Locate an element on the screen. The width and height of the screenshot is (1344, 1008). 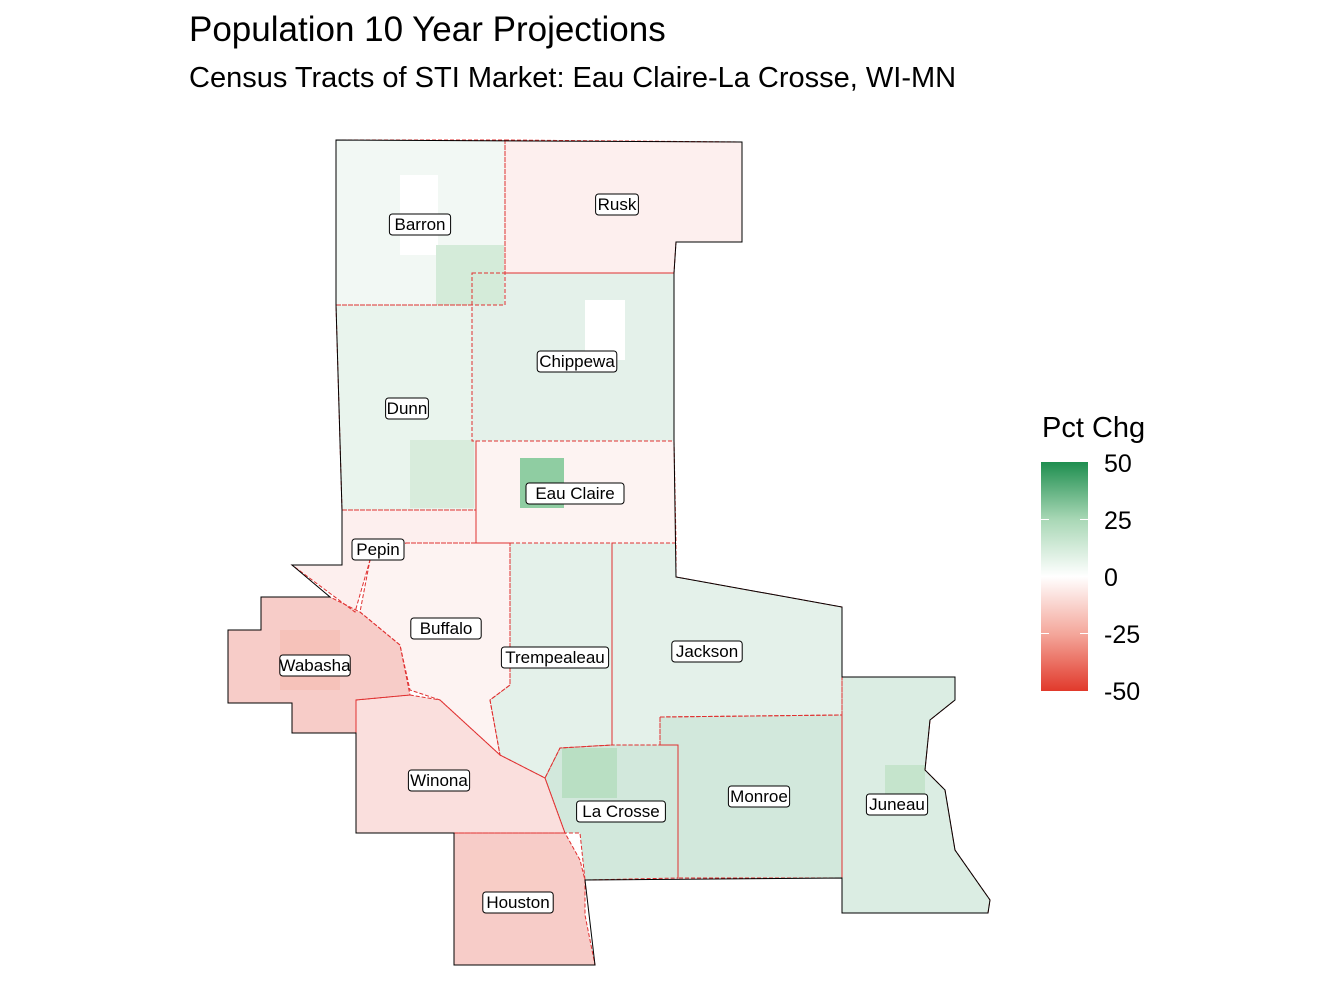
county-label-buffalo: Buffalo is located at coordinates (446, 628).